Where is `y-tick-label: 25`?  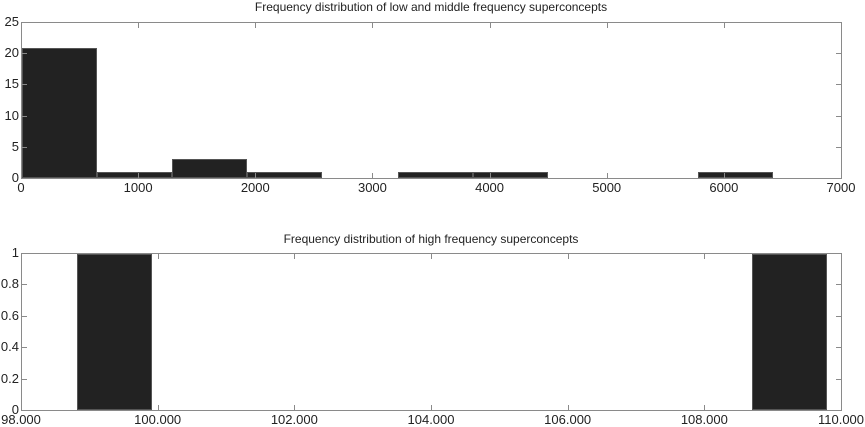 y-tick-label: 25 is located at coordinates (11, 21).